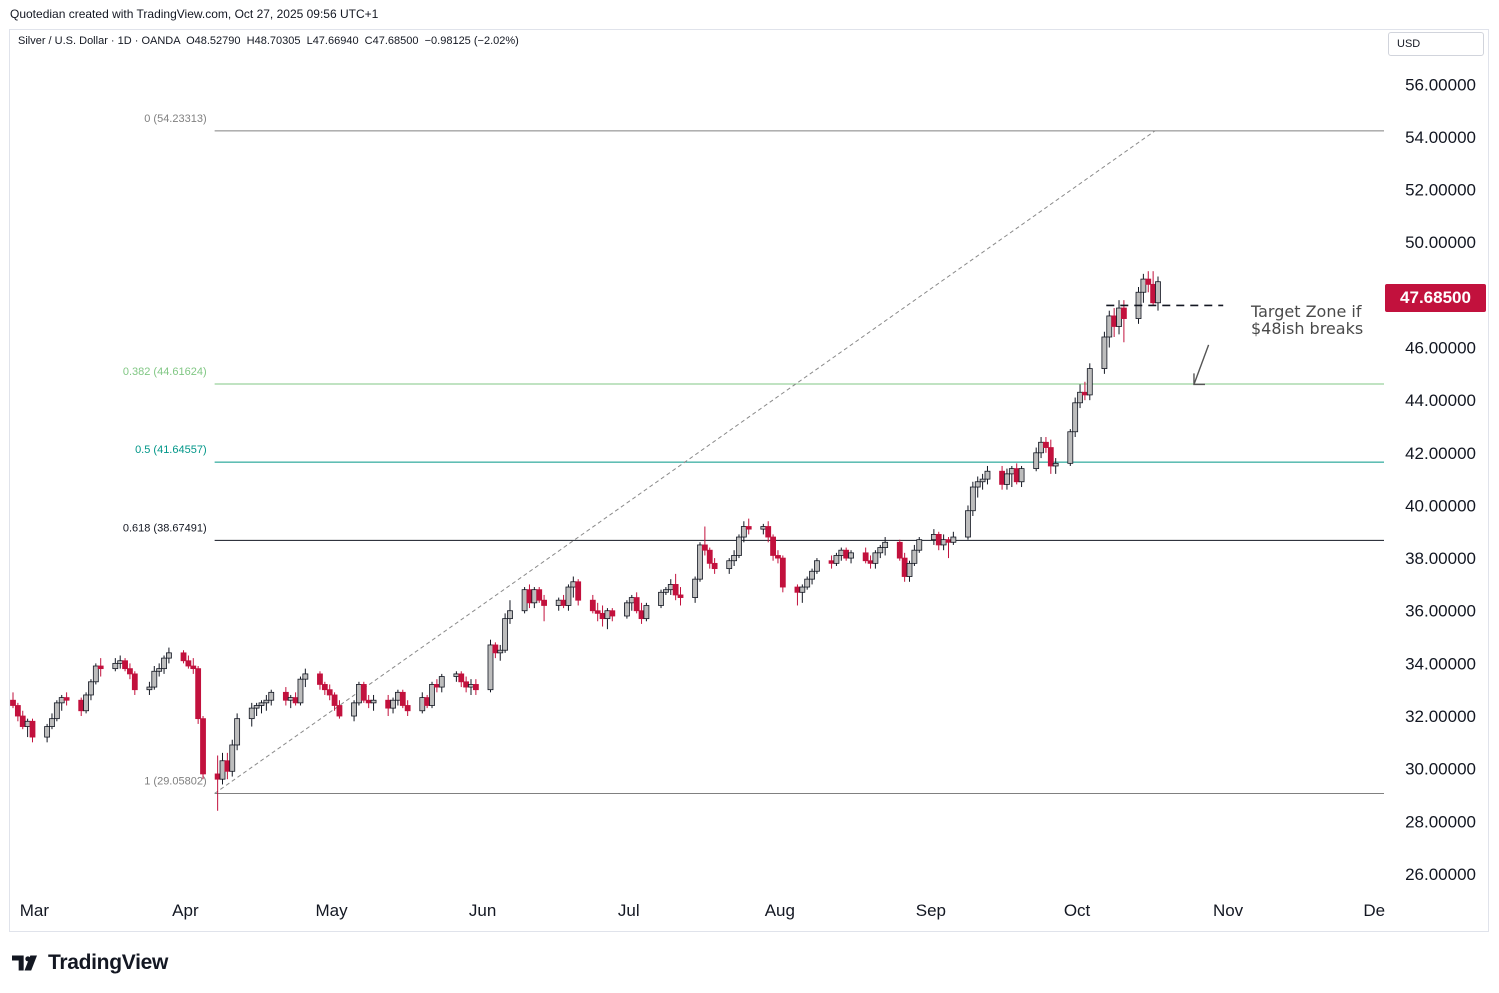 The width and height of the screenshot is (1499, 993). Describe the element at coordinates (1440, 242) in the screenshot. I see `price-tick-label: 50.00000` at that location.